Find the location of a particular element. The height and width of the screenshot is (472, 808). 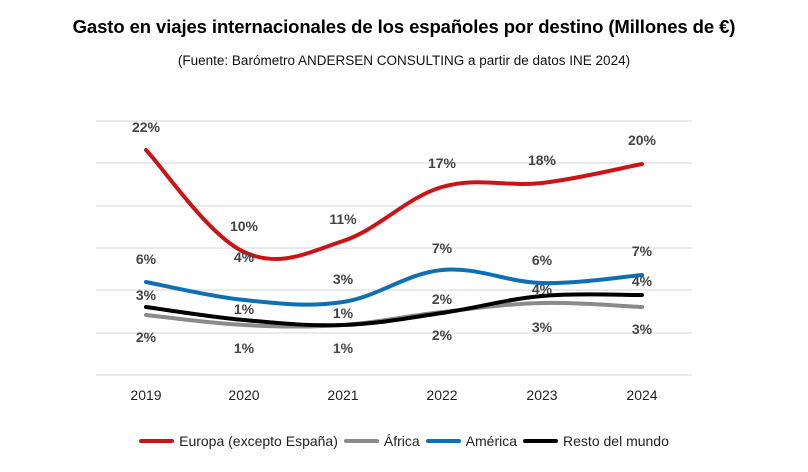

data-label-resto-del-mundo: 2% is located at coordinates (442, 299).